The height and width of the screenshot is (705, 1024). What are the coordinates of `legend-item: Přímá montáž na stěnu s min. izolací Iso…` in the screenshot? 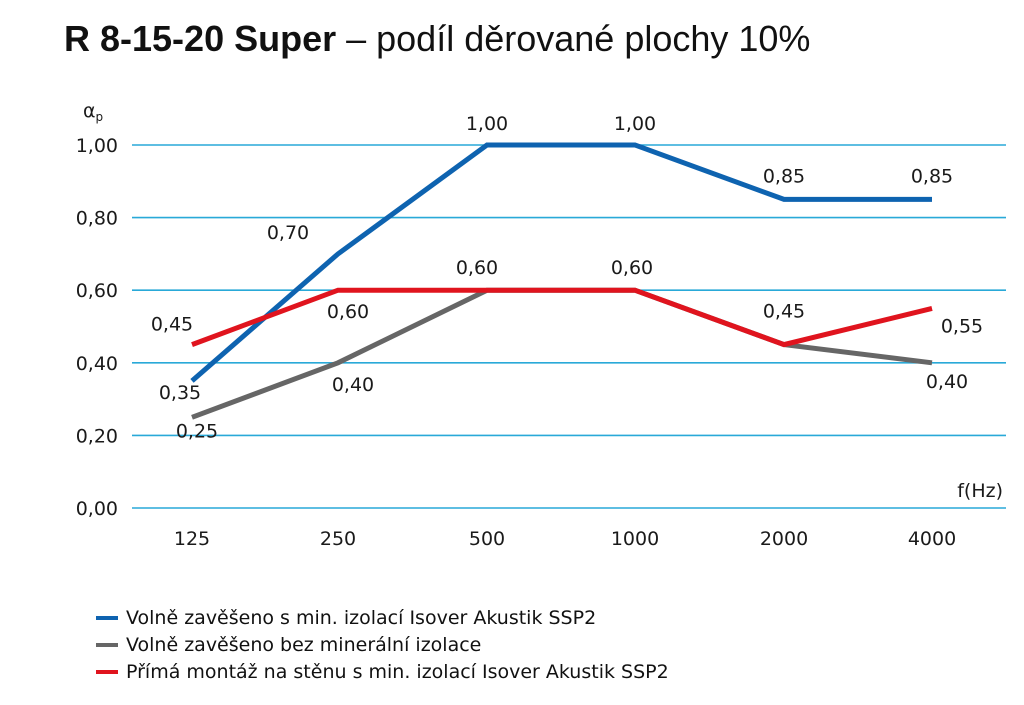 It's located at (382, 671).